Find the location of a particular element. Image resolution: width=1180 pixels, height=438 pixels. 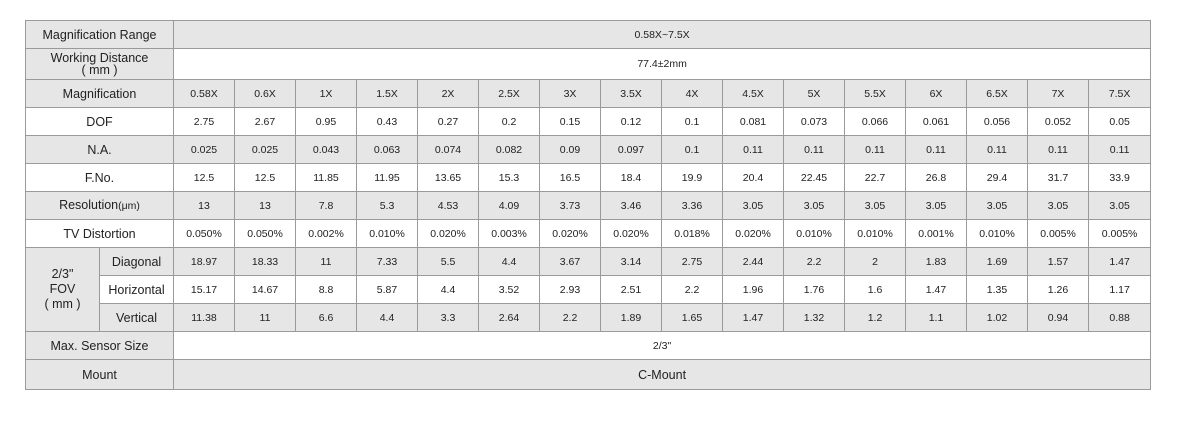

fov-vertical-value: 11.38 is located at coordinates (204, 317).